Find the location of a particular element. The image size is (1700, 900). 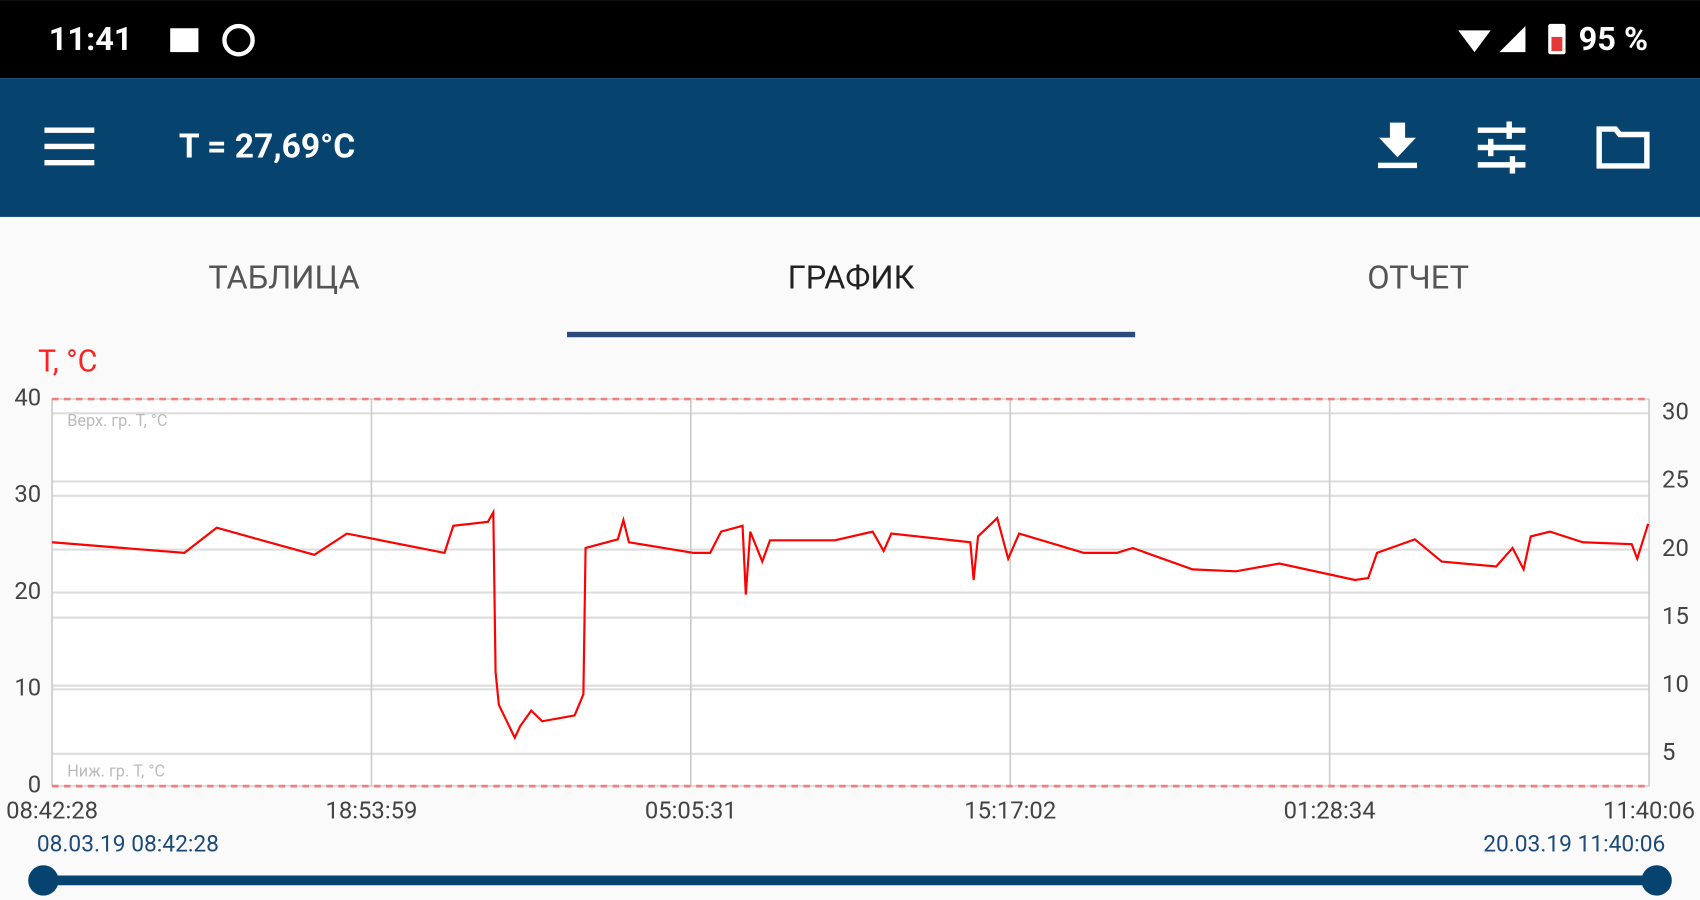

y-tick-label: 0 is located at coordinates (34, 784).